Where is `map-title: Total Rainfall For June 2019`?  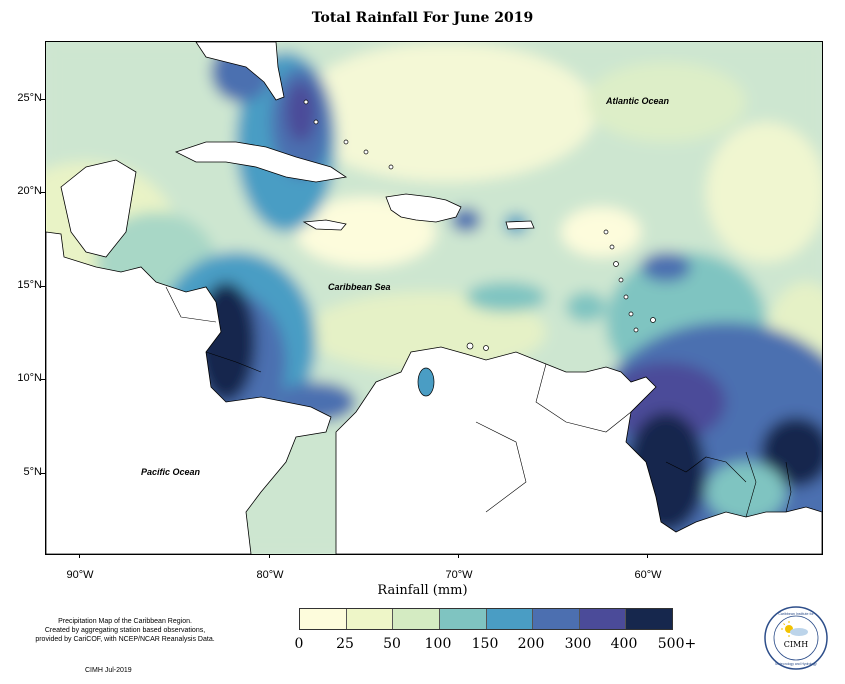 map-title: Total Rainfall For June 2019 is located at coordinates (422, 18).